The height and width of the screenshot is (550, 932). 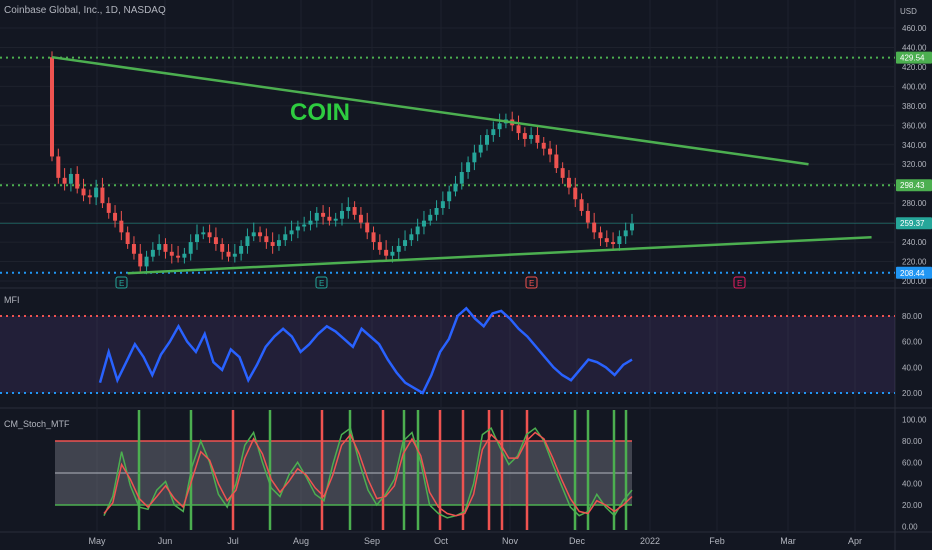 I want to click on price-tick-label: 320.00, so click(x=914, y=164).